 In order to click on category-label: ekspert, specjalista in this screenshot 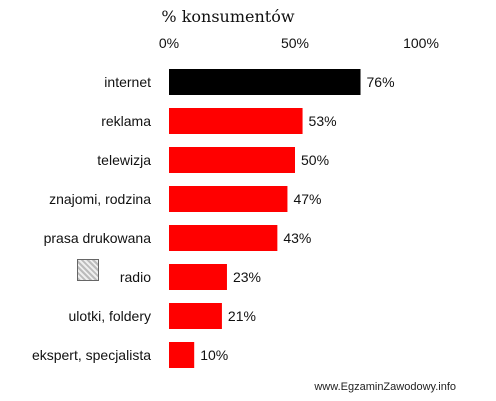, I will do `click(91, 355)`.